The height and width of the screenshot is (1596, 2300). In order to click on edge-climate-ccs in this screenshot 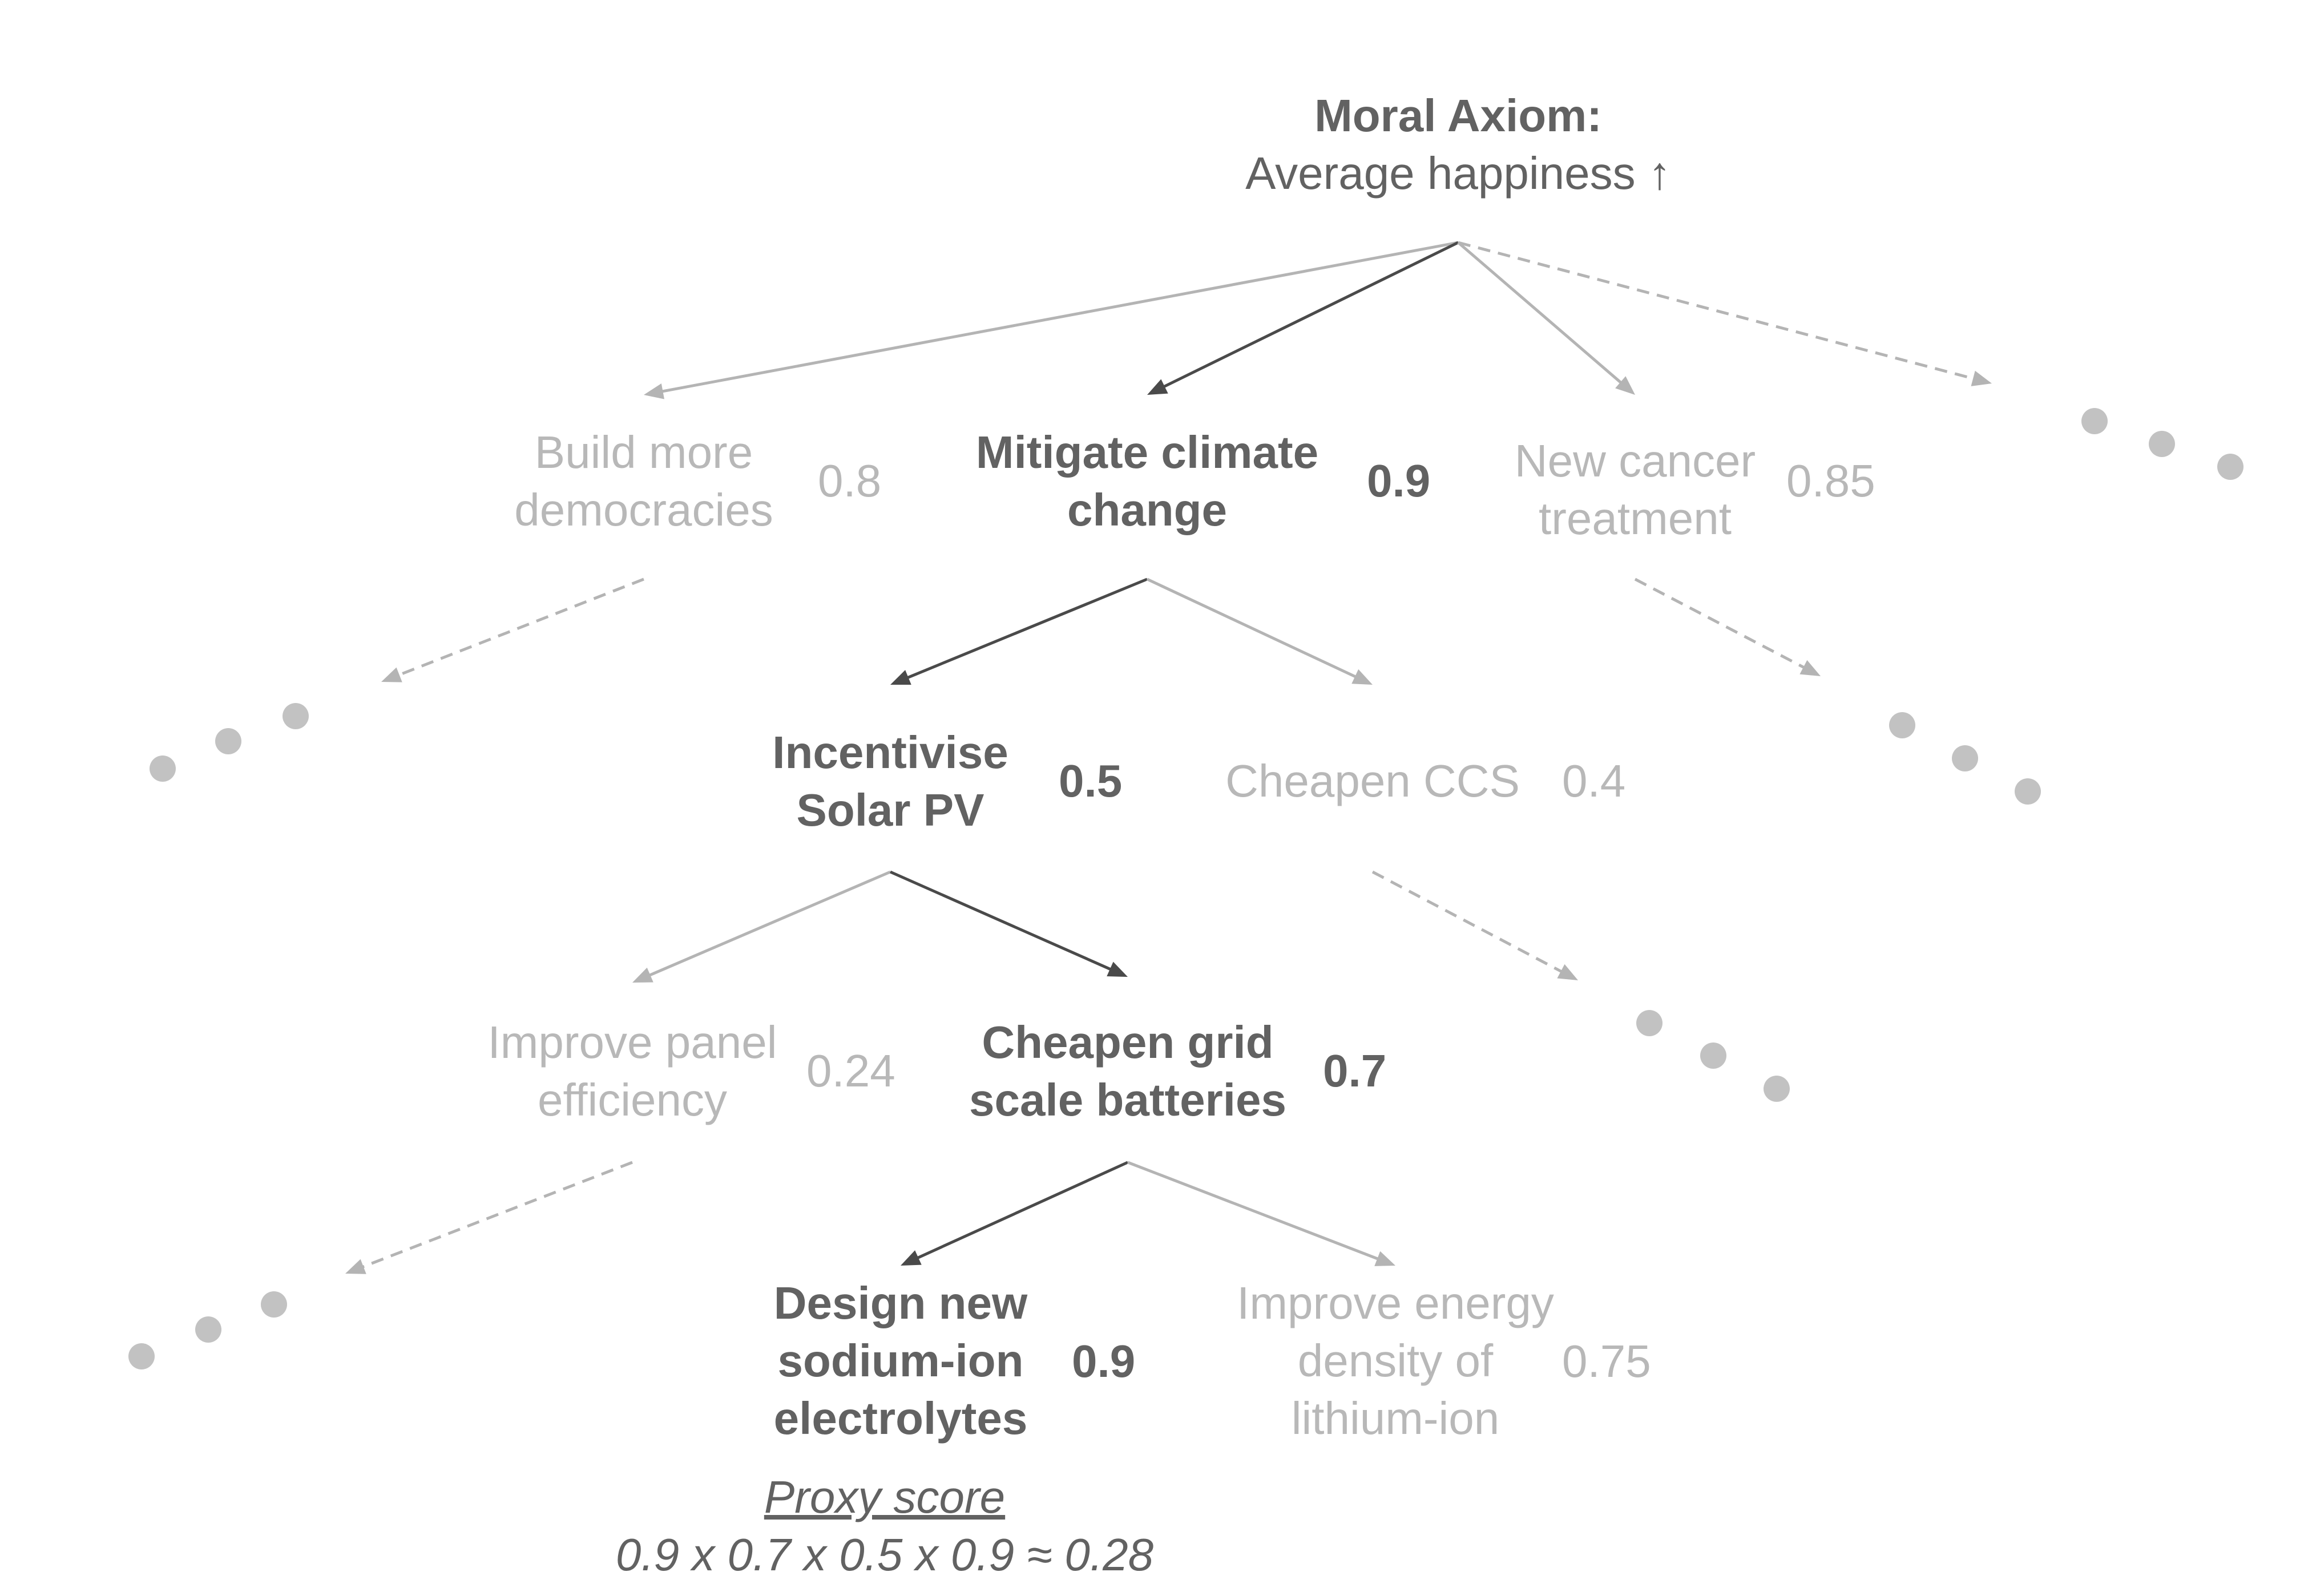, I will do `click(1254, 629)`.